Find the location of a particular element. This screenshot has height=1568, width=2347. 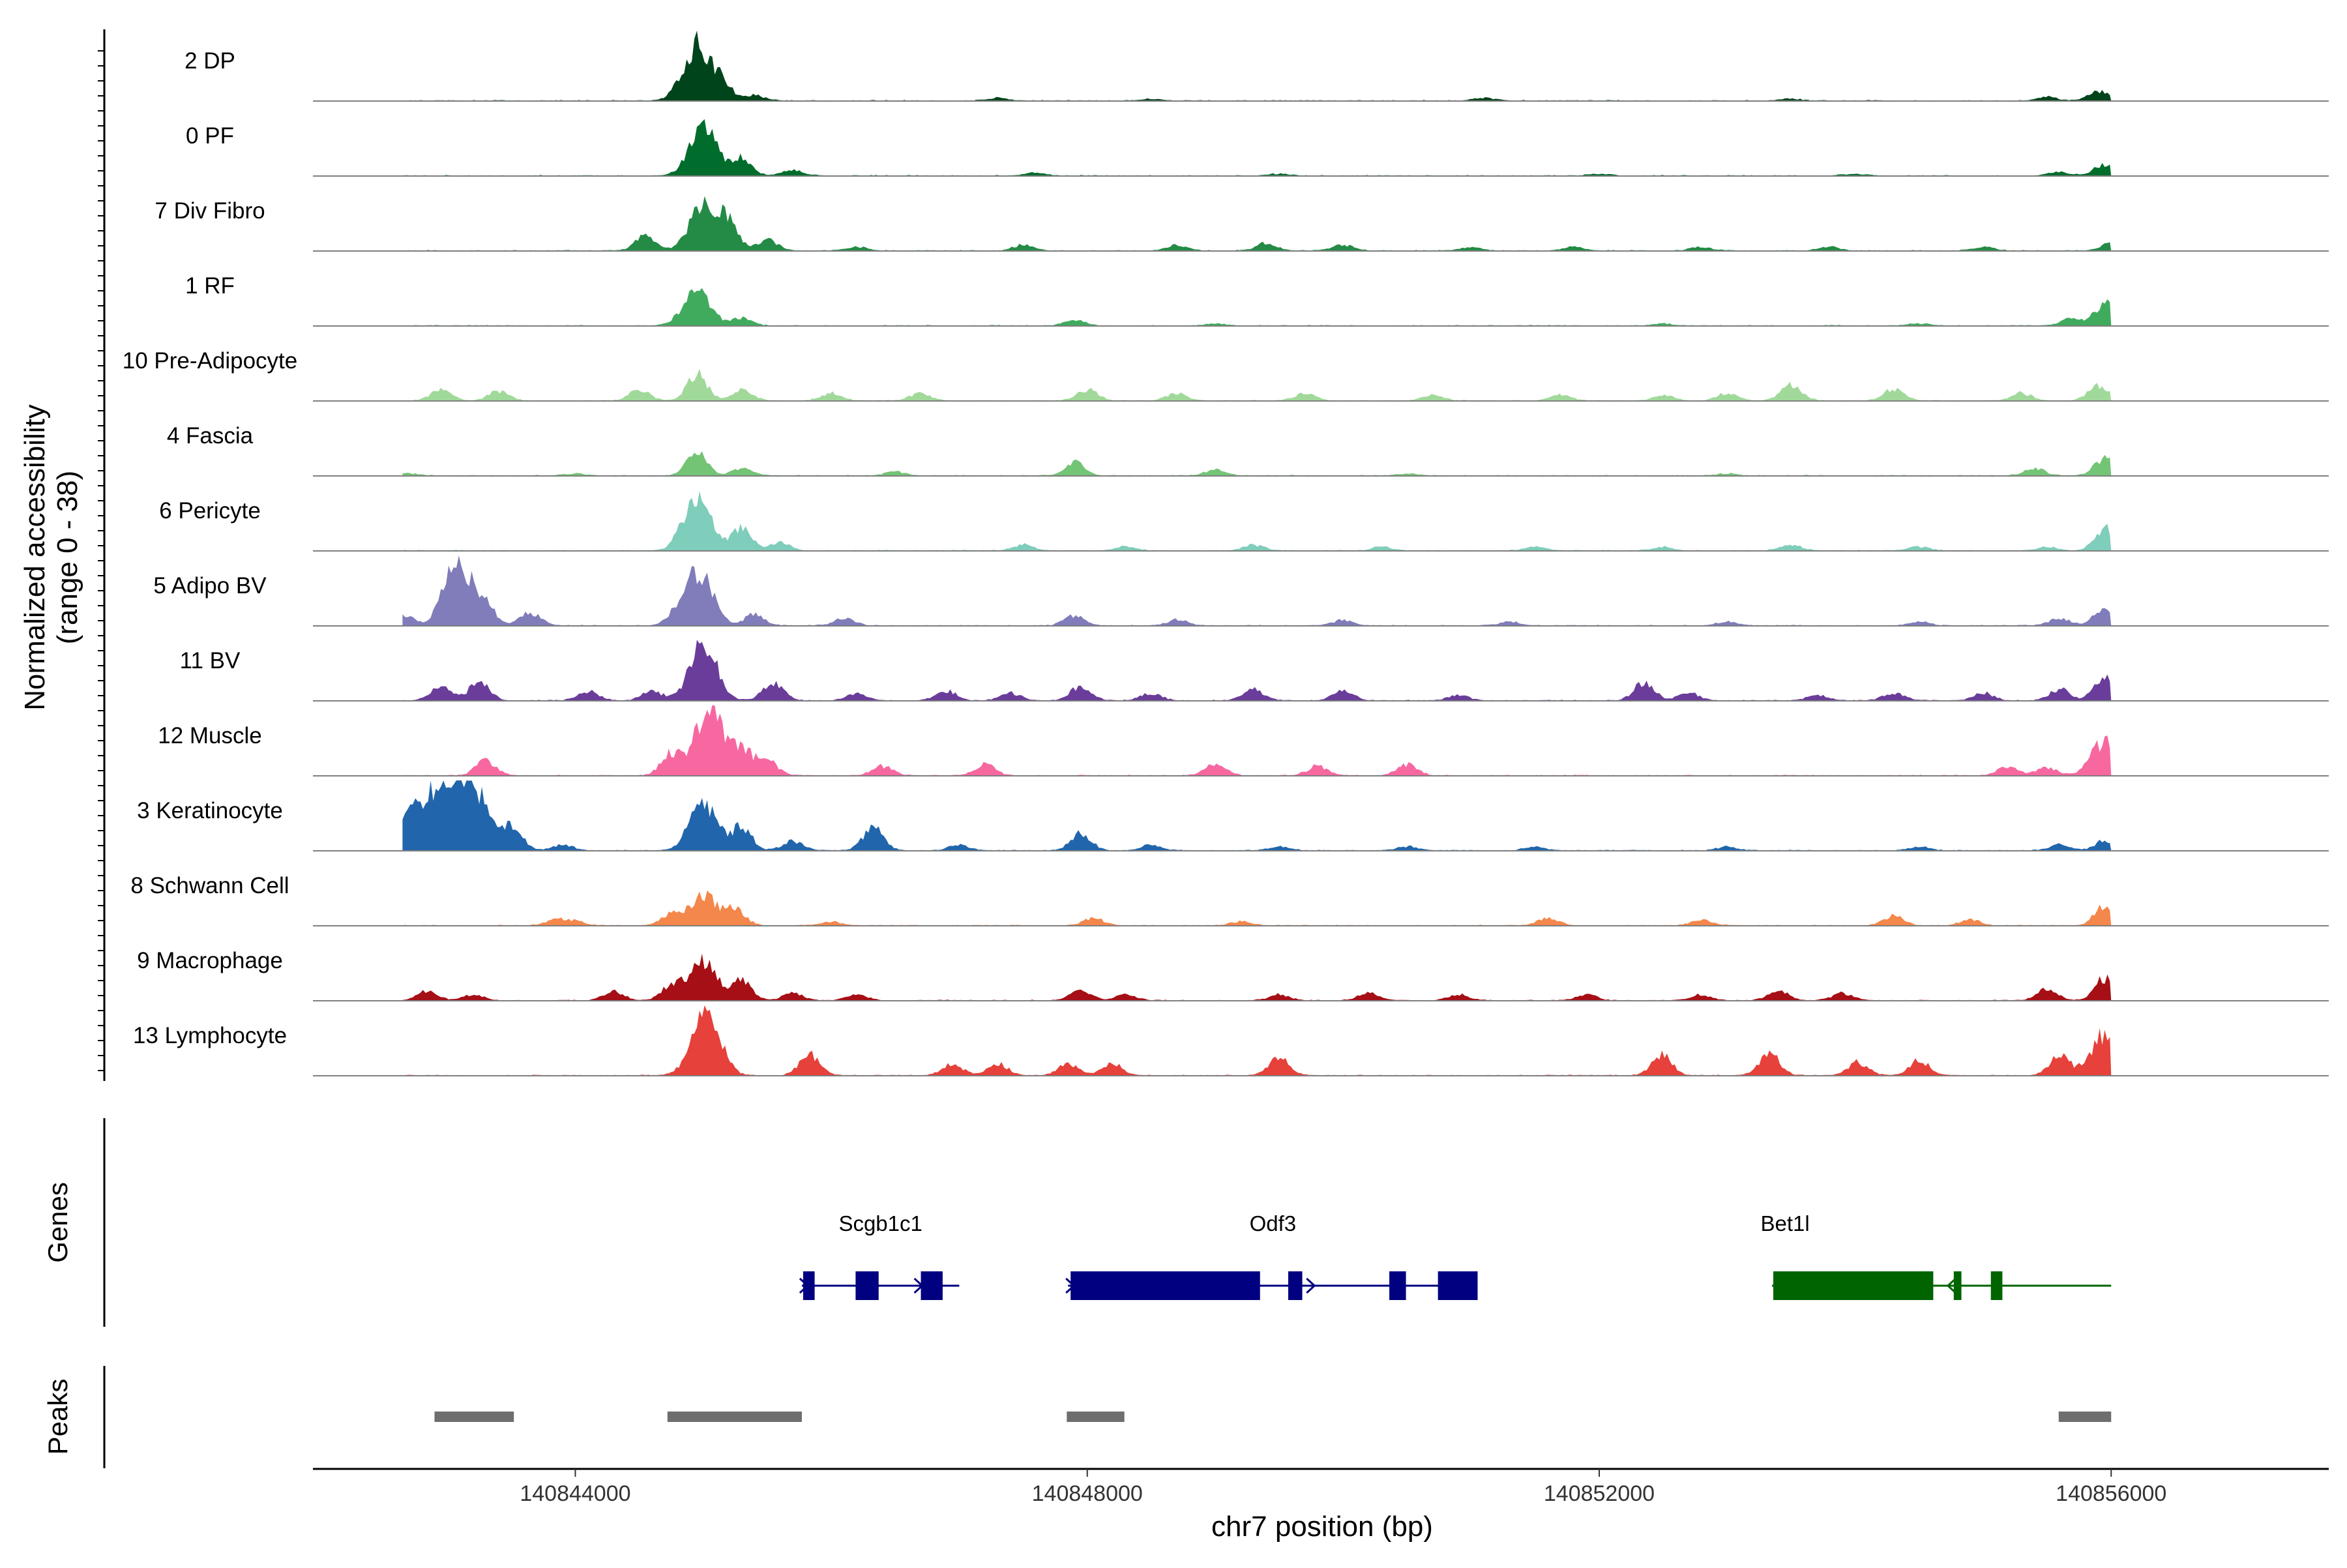

y-axis-title: Normalized accessibility is located at coordinates (35, 557).